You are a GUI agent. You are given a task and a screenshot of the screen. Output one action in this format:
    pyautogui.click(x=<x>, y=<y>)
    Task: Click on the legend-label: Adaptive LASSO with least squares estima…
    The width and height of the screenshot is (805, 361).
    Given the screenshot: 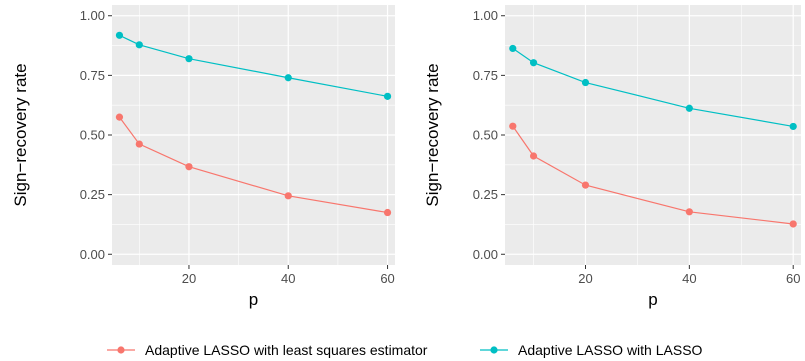 What is the action you would take?
    pyautogui.click(x=286, y=350)
    